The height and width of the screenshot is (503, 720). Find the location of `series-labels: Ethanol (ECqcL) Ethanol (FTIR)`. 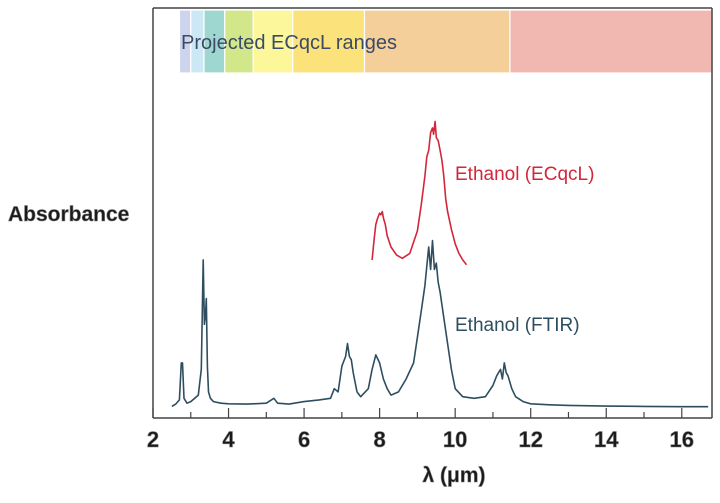

series-labels: Ethanol (ECqcL) Ethanol (FTIR) is located at coordinates (524, 250).